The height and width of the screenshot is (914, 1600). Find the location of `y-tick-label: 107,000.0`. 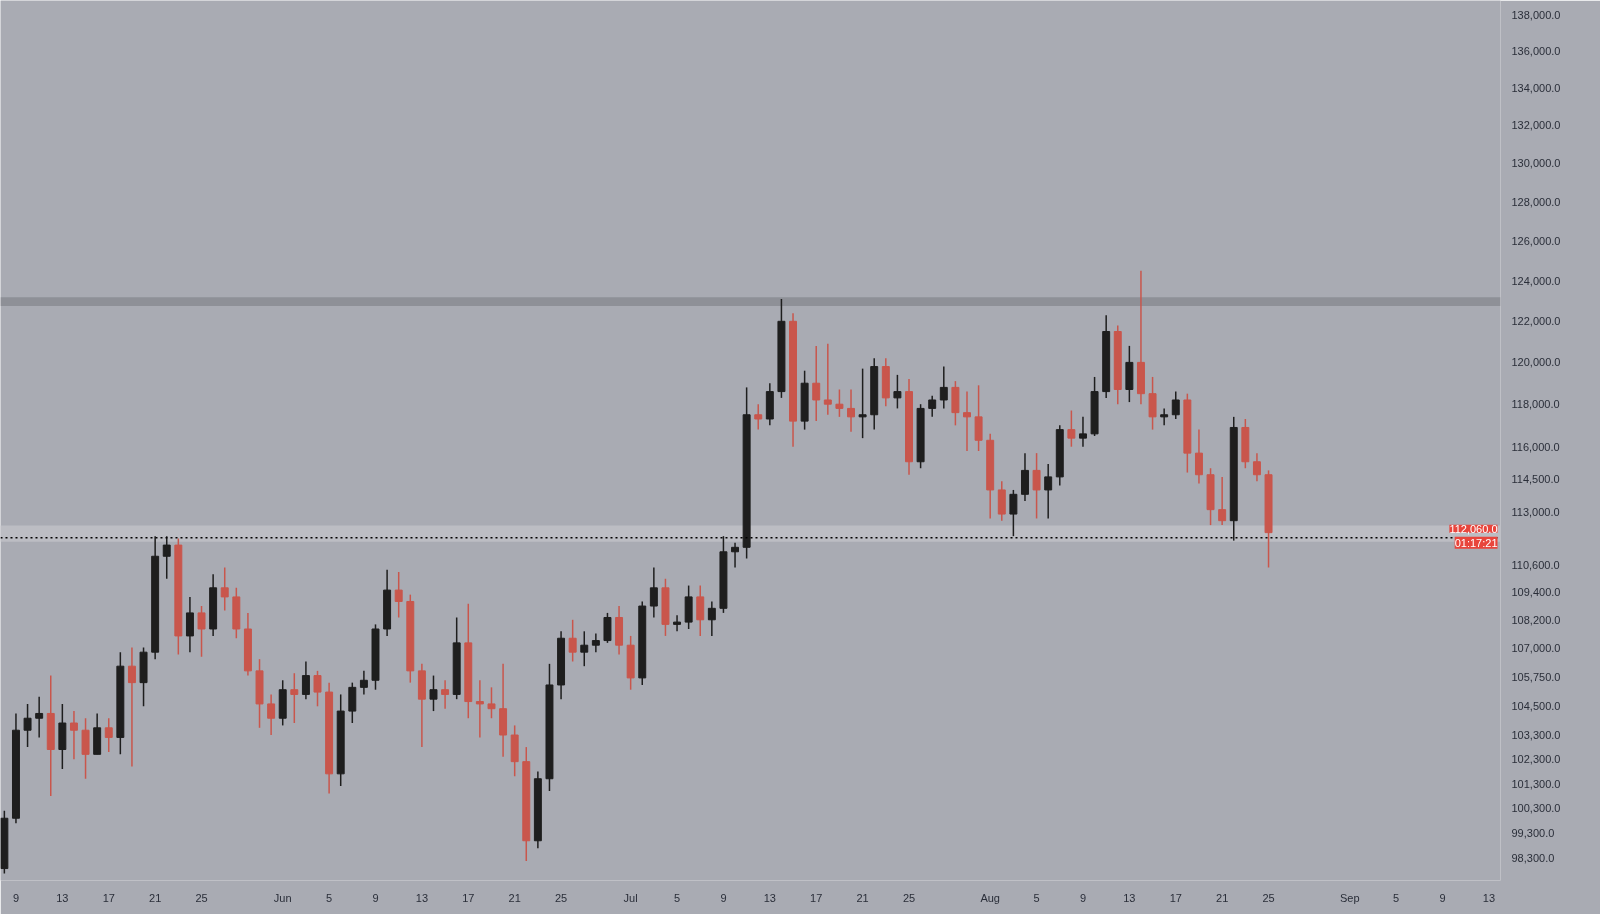

y-tick-label: 107,000.0 is located at coordinates (1536, 647).